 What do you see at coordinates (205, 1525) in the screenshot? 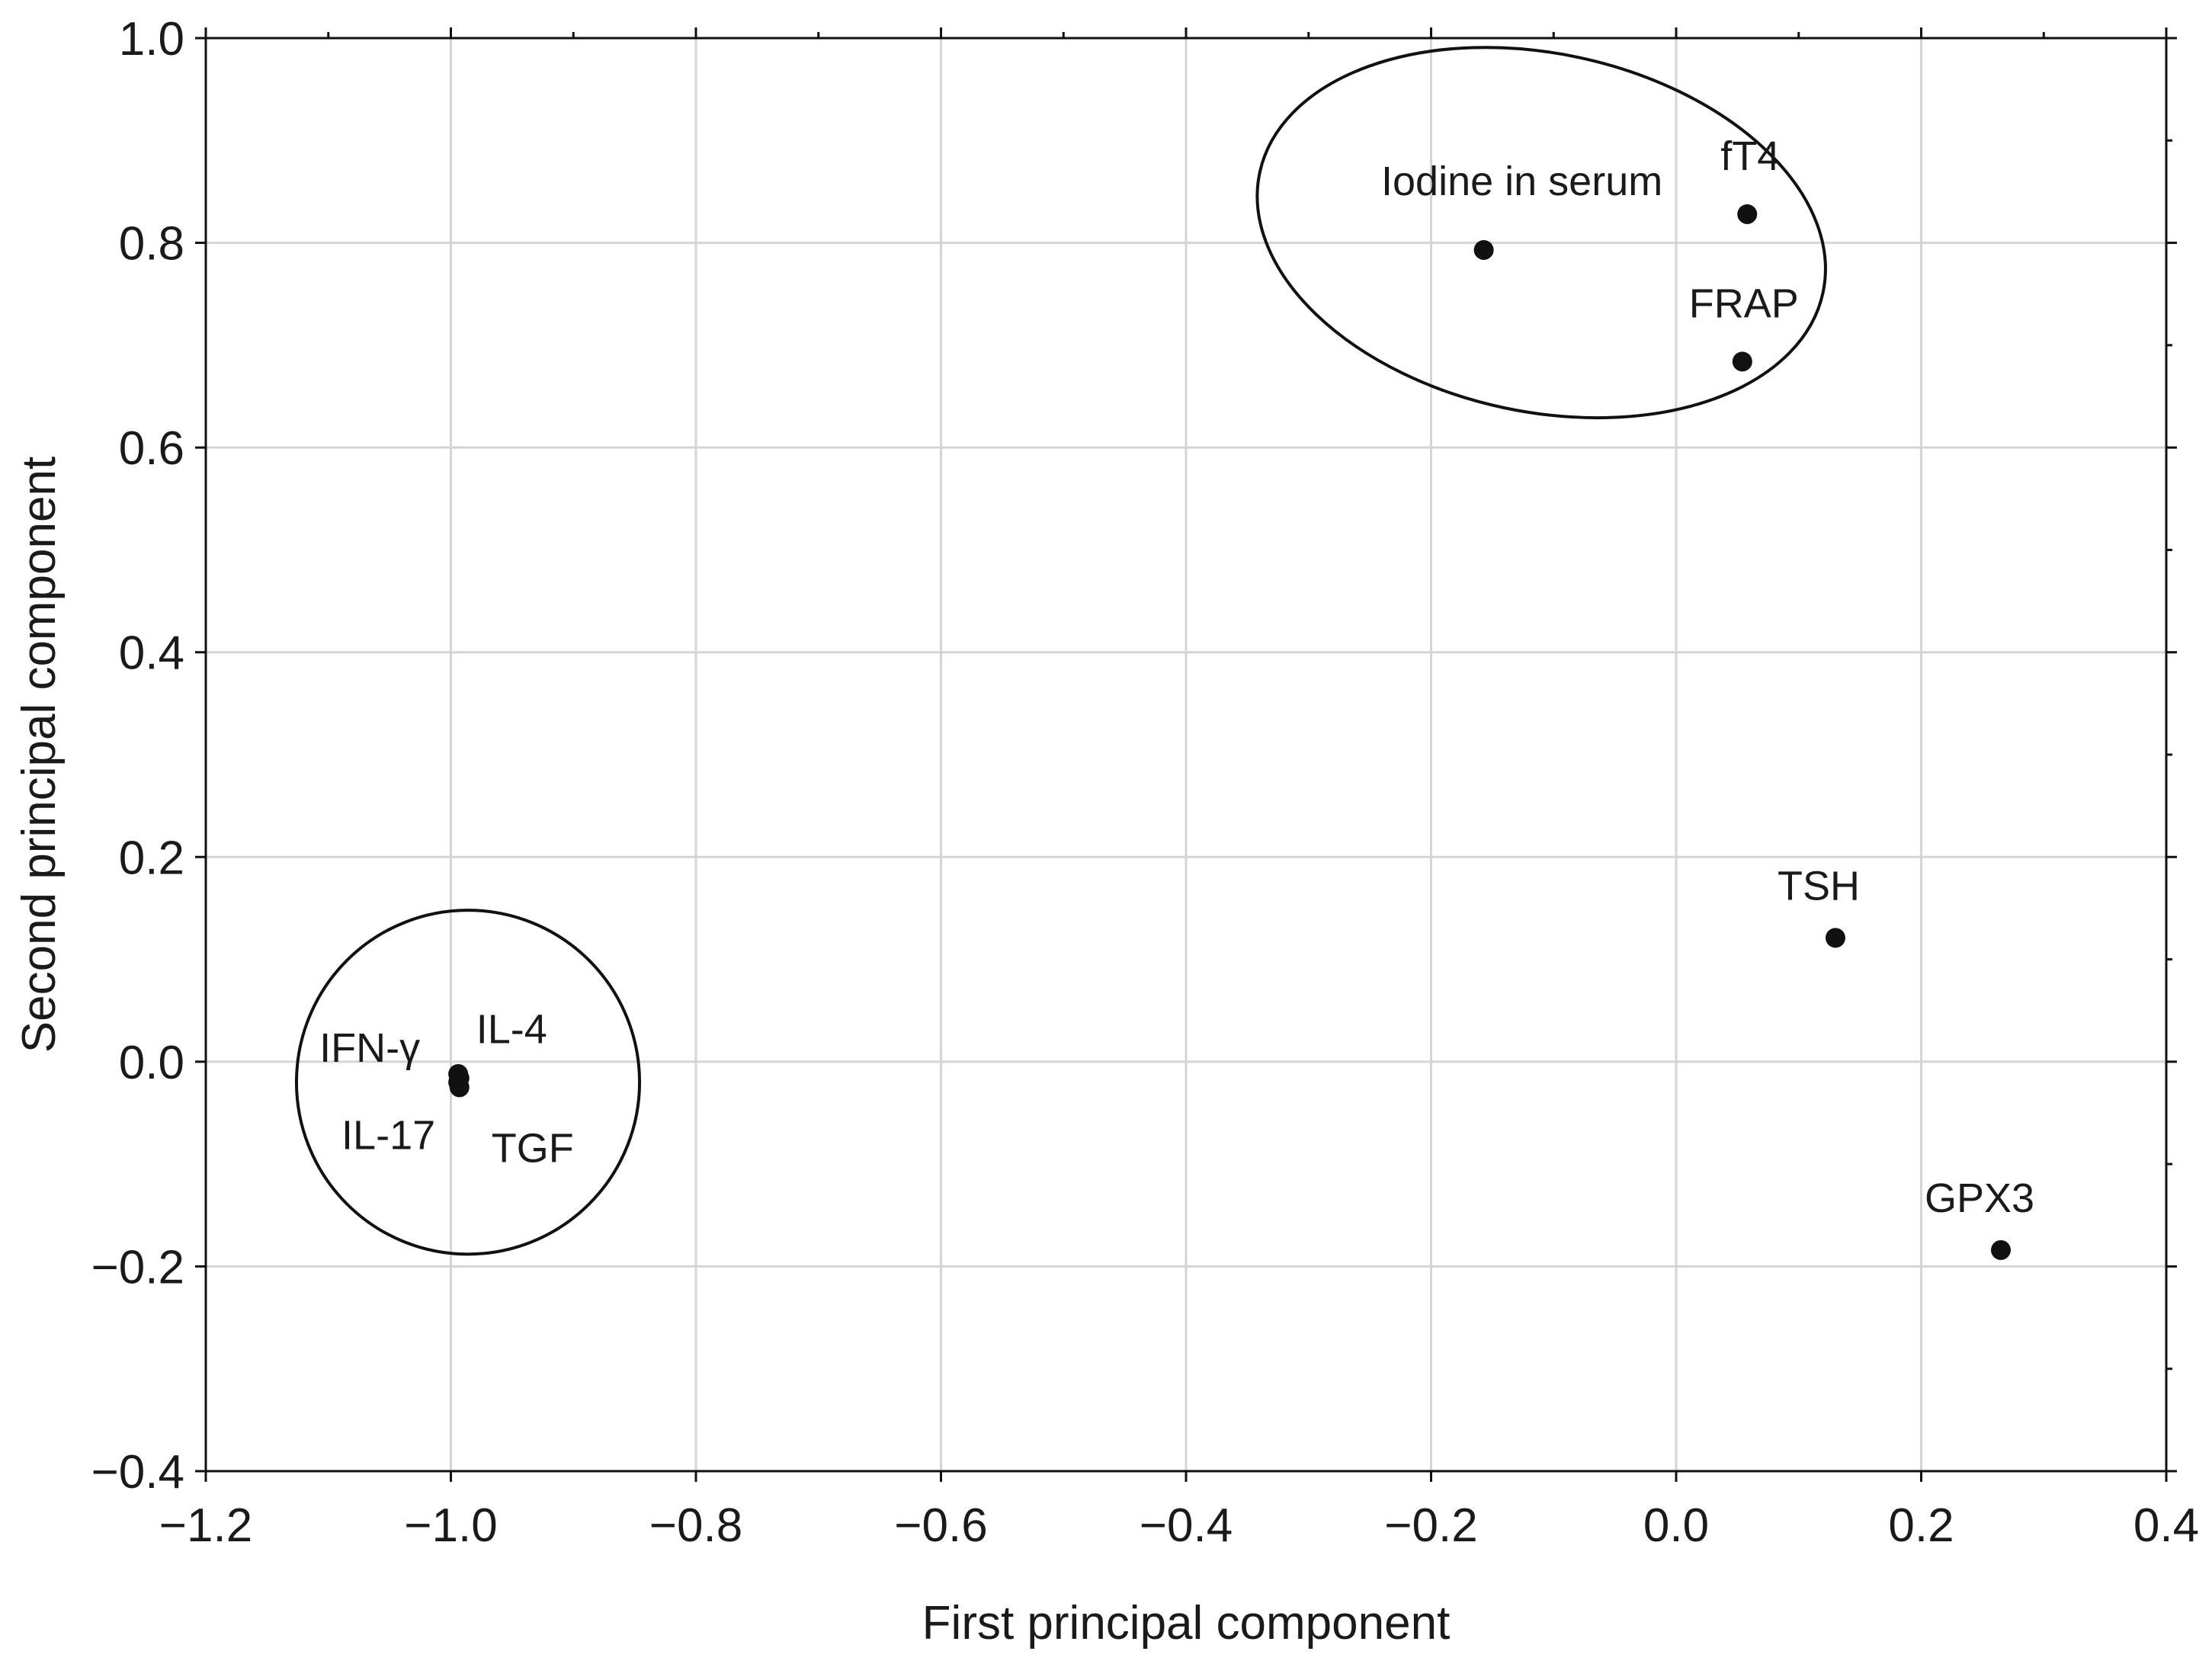
I see `x-tick-label: −1.2` at bounding box center [205, 1525].